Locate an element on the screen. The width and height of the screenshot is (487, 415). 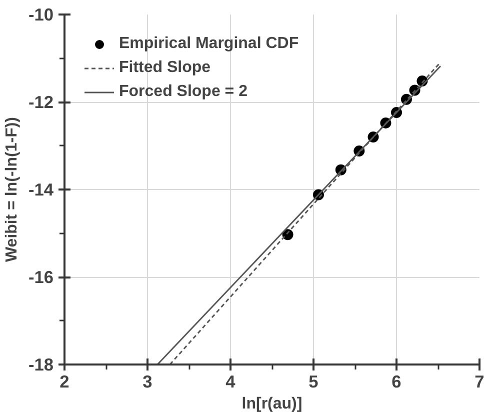
x-tick-label: 2 is located at coordinates (65, 382).